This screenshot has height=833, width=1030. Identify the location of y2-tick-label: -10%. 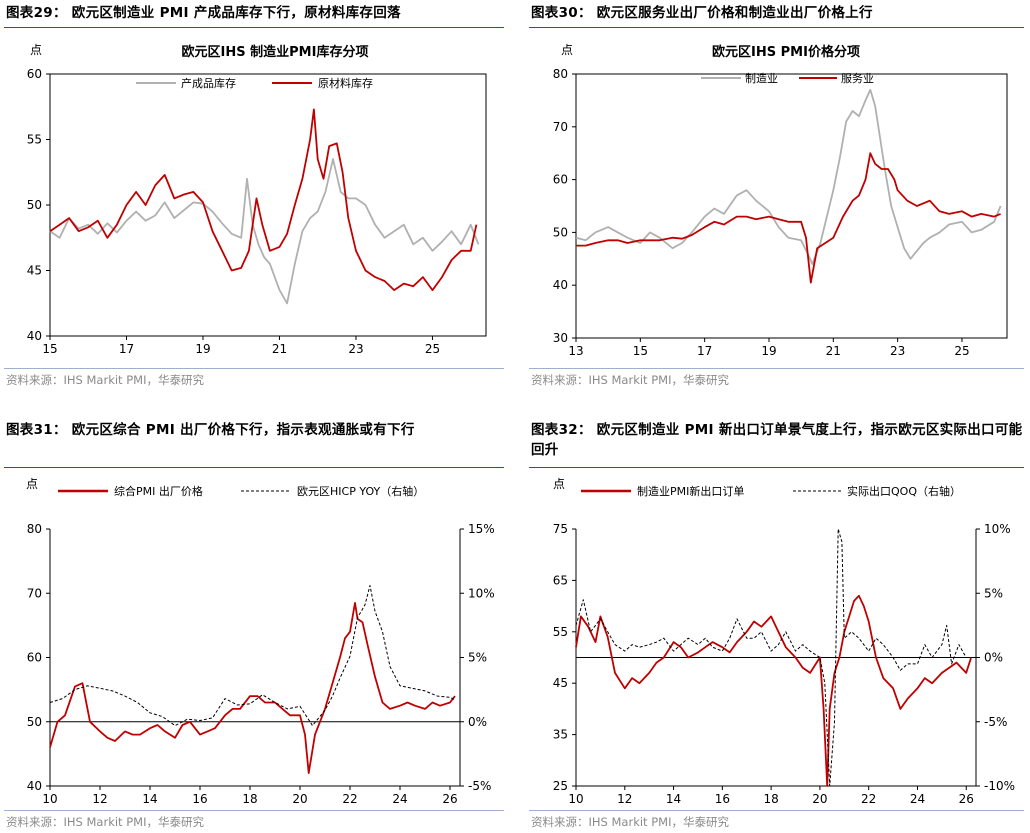
(999, 786).